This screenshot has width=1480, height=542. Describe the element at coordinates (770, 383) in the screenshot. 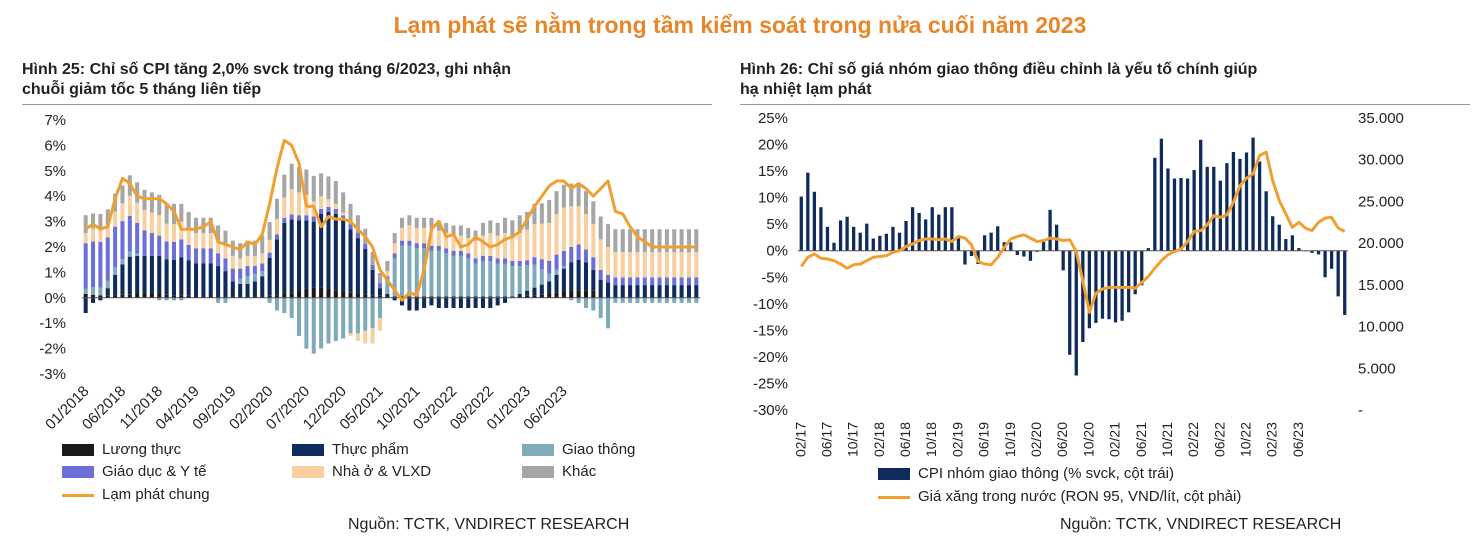

I see `right-y-left-tick-label: -25%` at that location.